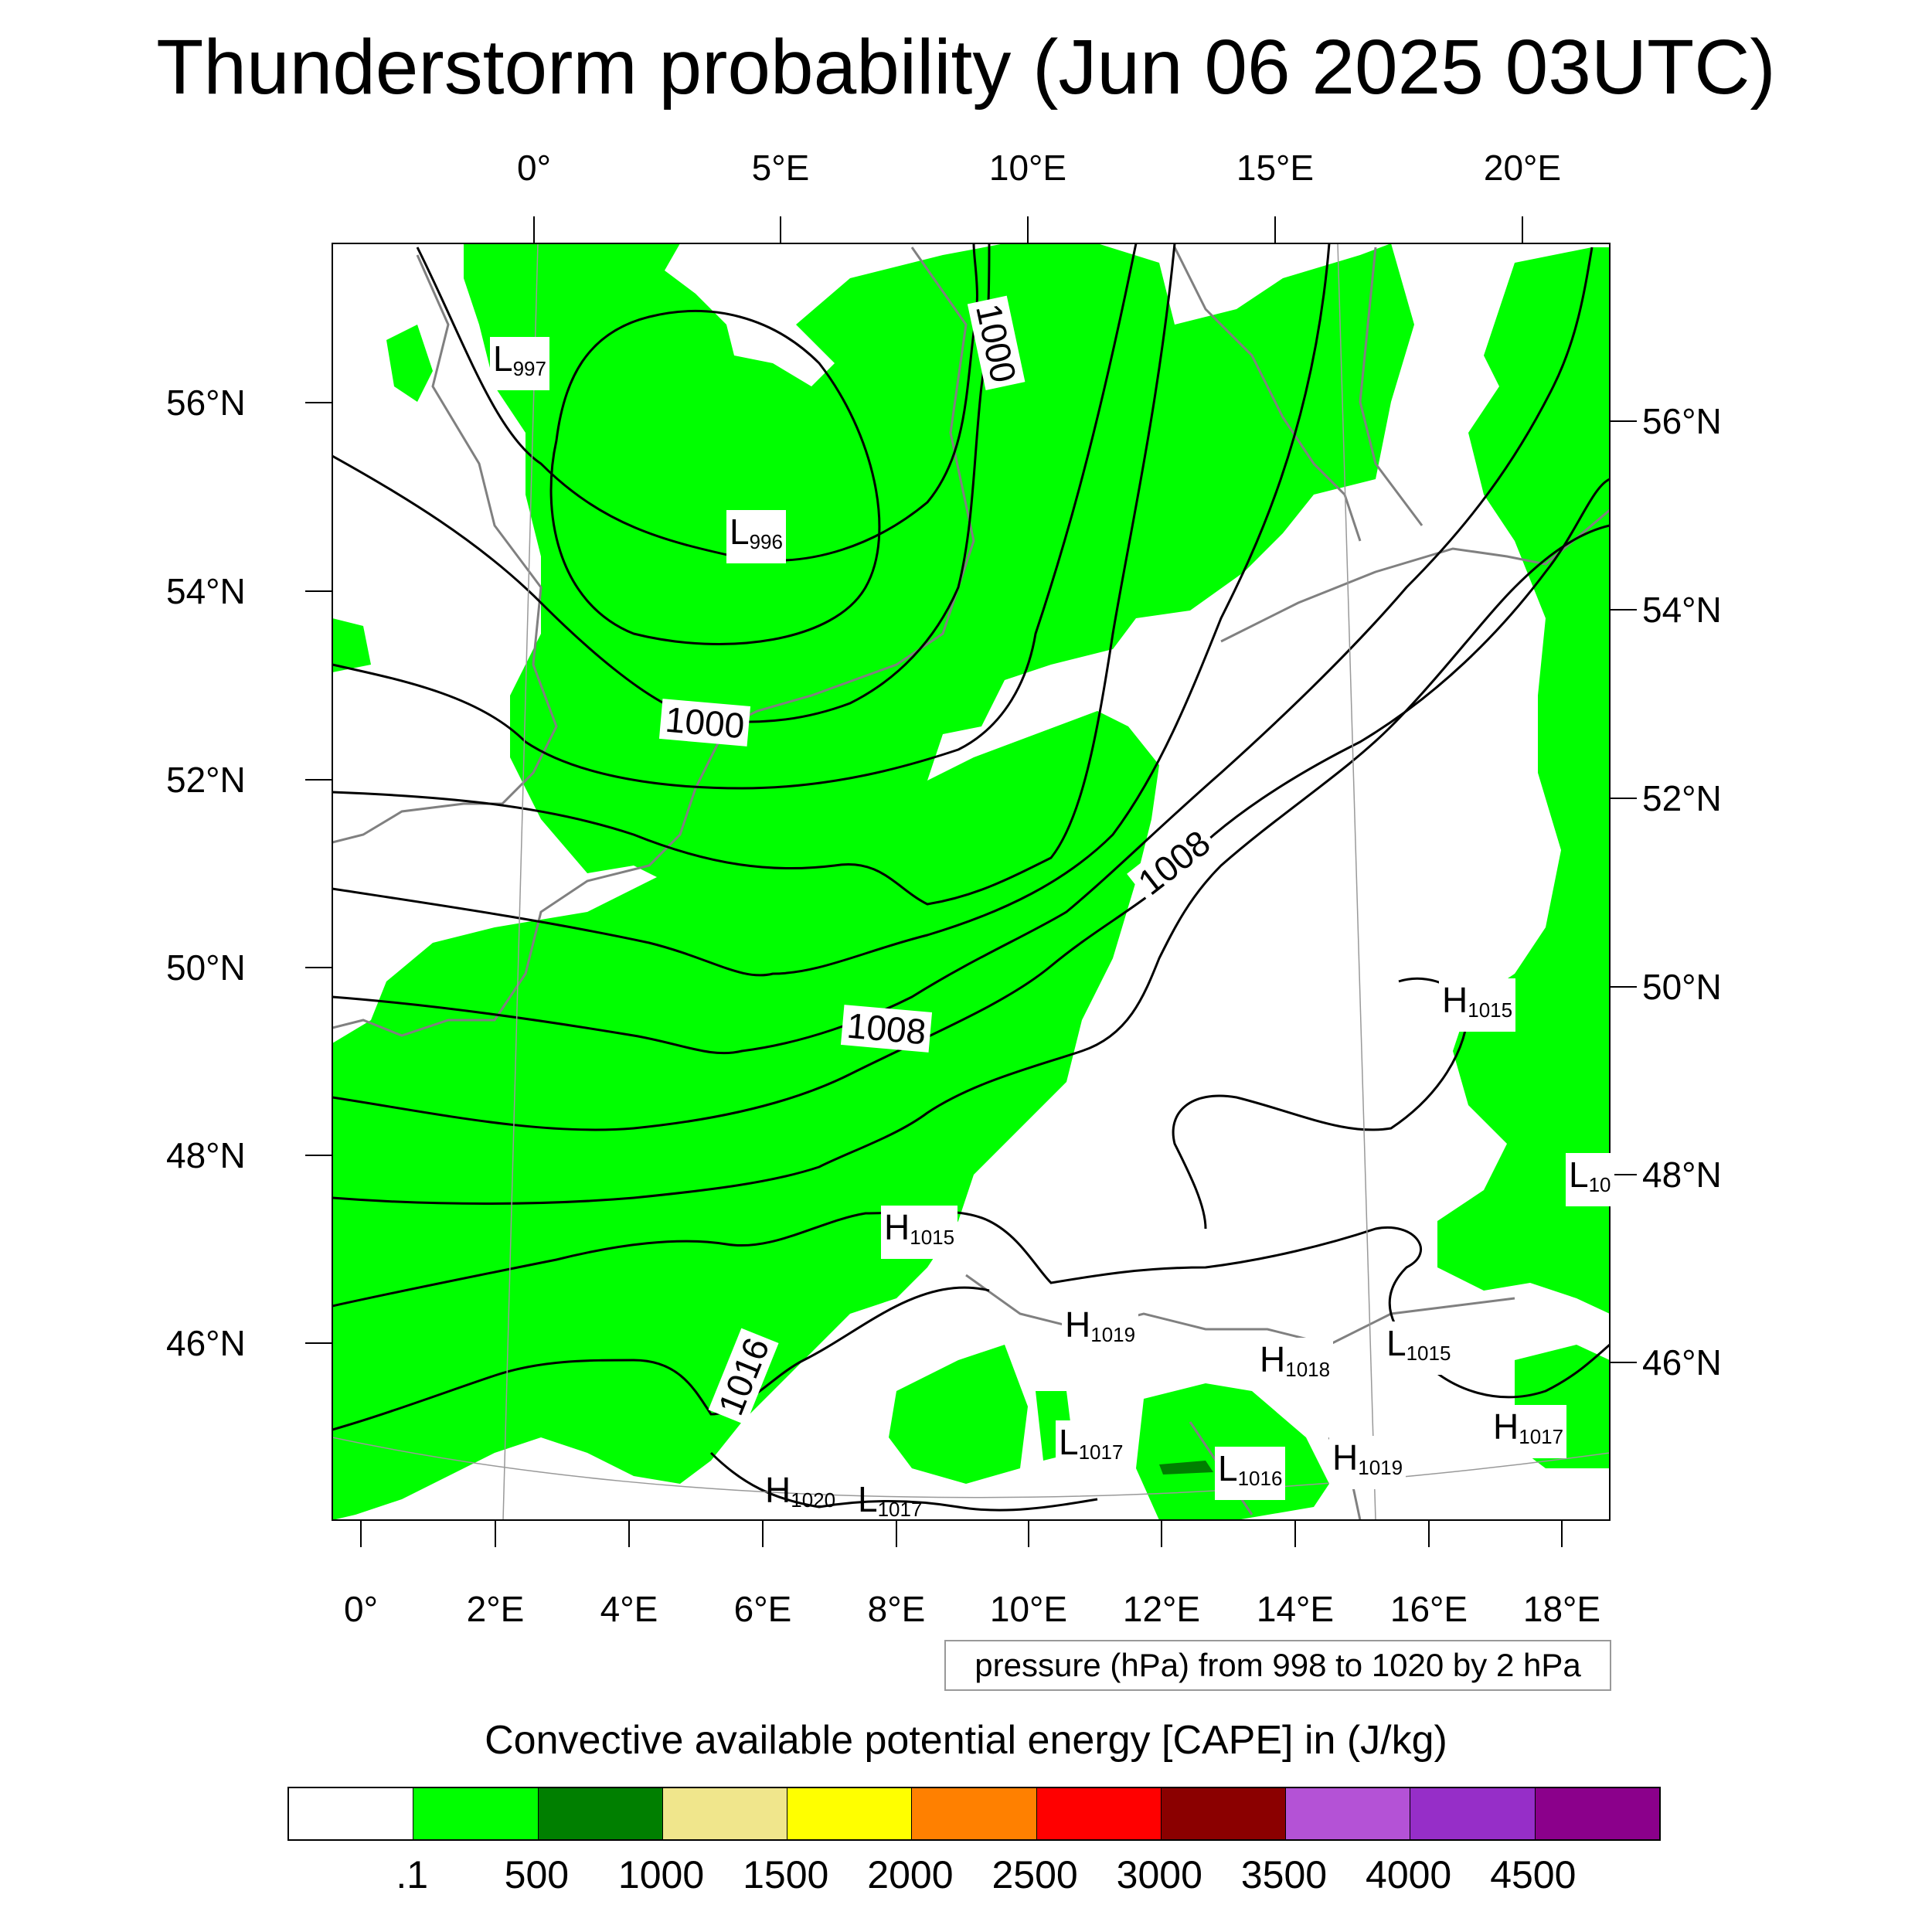 The width and height of the screenshot is (1932, 1932). I want to click on lat-label-left: 48°N, so click(206, 1155).